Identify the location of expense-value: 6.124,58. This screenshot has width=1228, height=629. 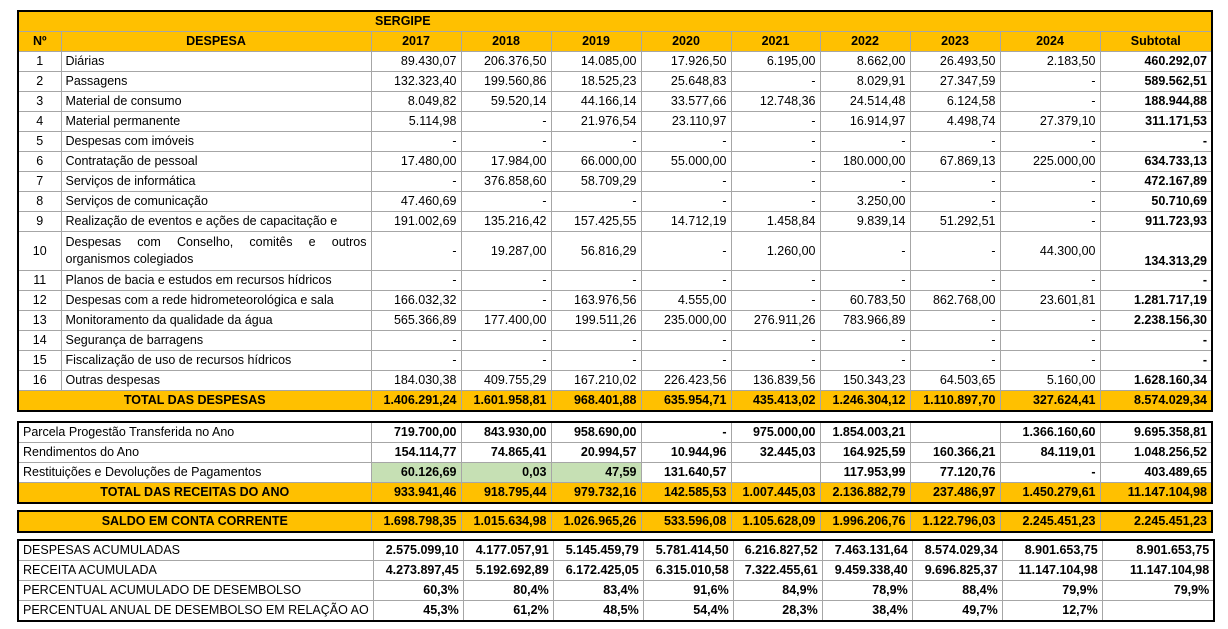
(955, 101).